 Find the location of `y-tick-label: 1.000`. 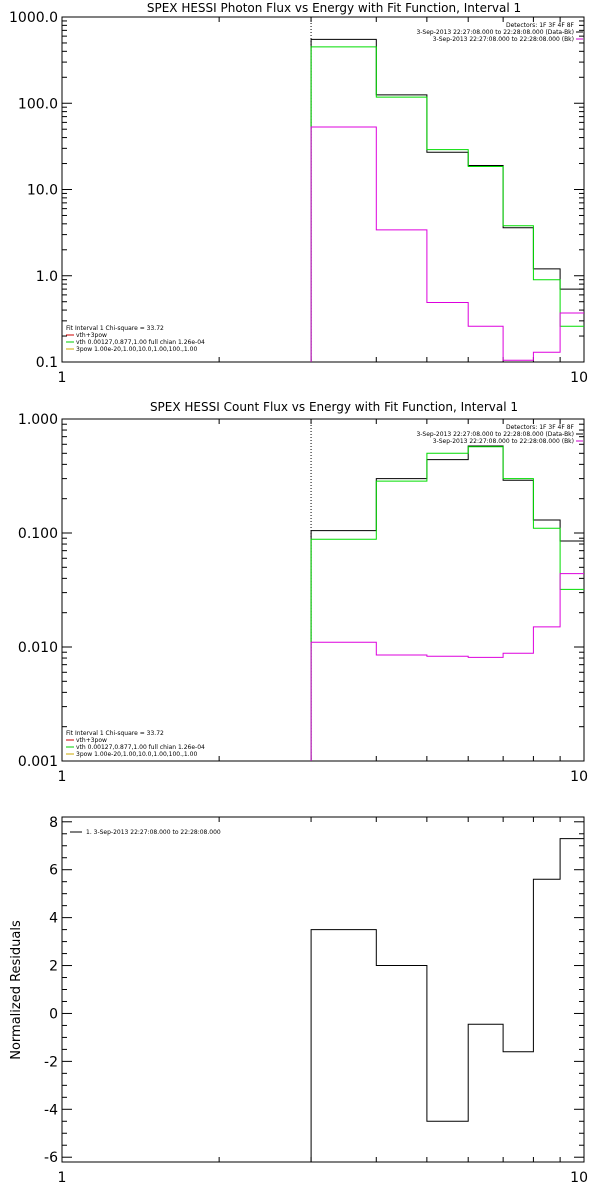

y-tick-label: 1.000 is located at coordinates (38, 420).